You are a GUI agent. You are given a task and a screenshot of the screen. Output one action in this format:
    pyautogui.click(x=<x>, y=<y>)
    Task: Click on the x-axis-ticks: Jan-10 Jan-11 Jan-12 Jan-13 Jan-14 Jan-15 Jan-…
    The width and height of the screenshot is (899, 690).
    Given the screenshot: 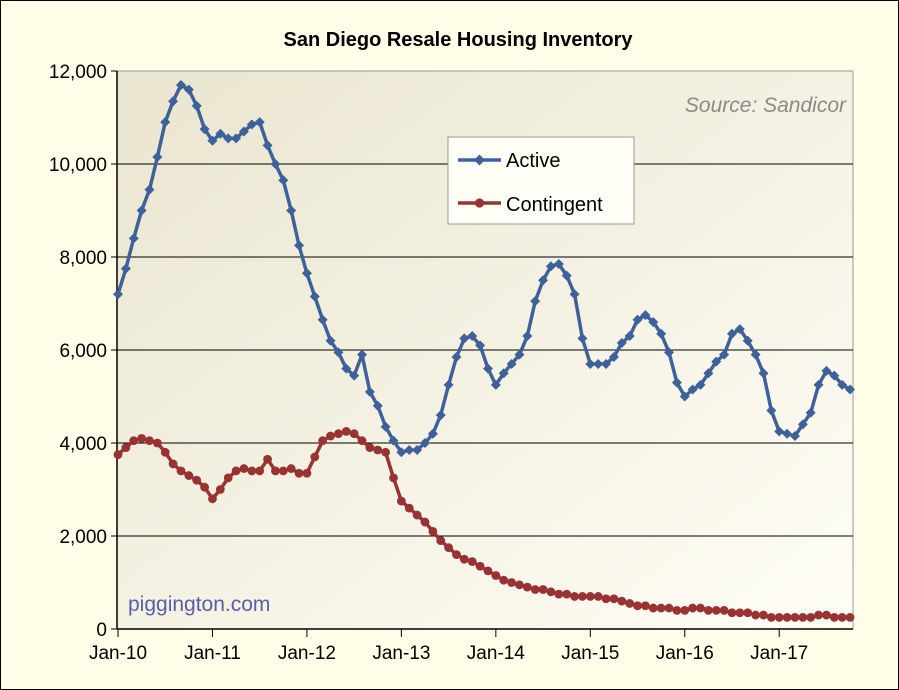 What is the action you would take?
    pyautogui.click(x=448, y=646)
    